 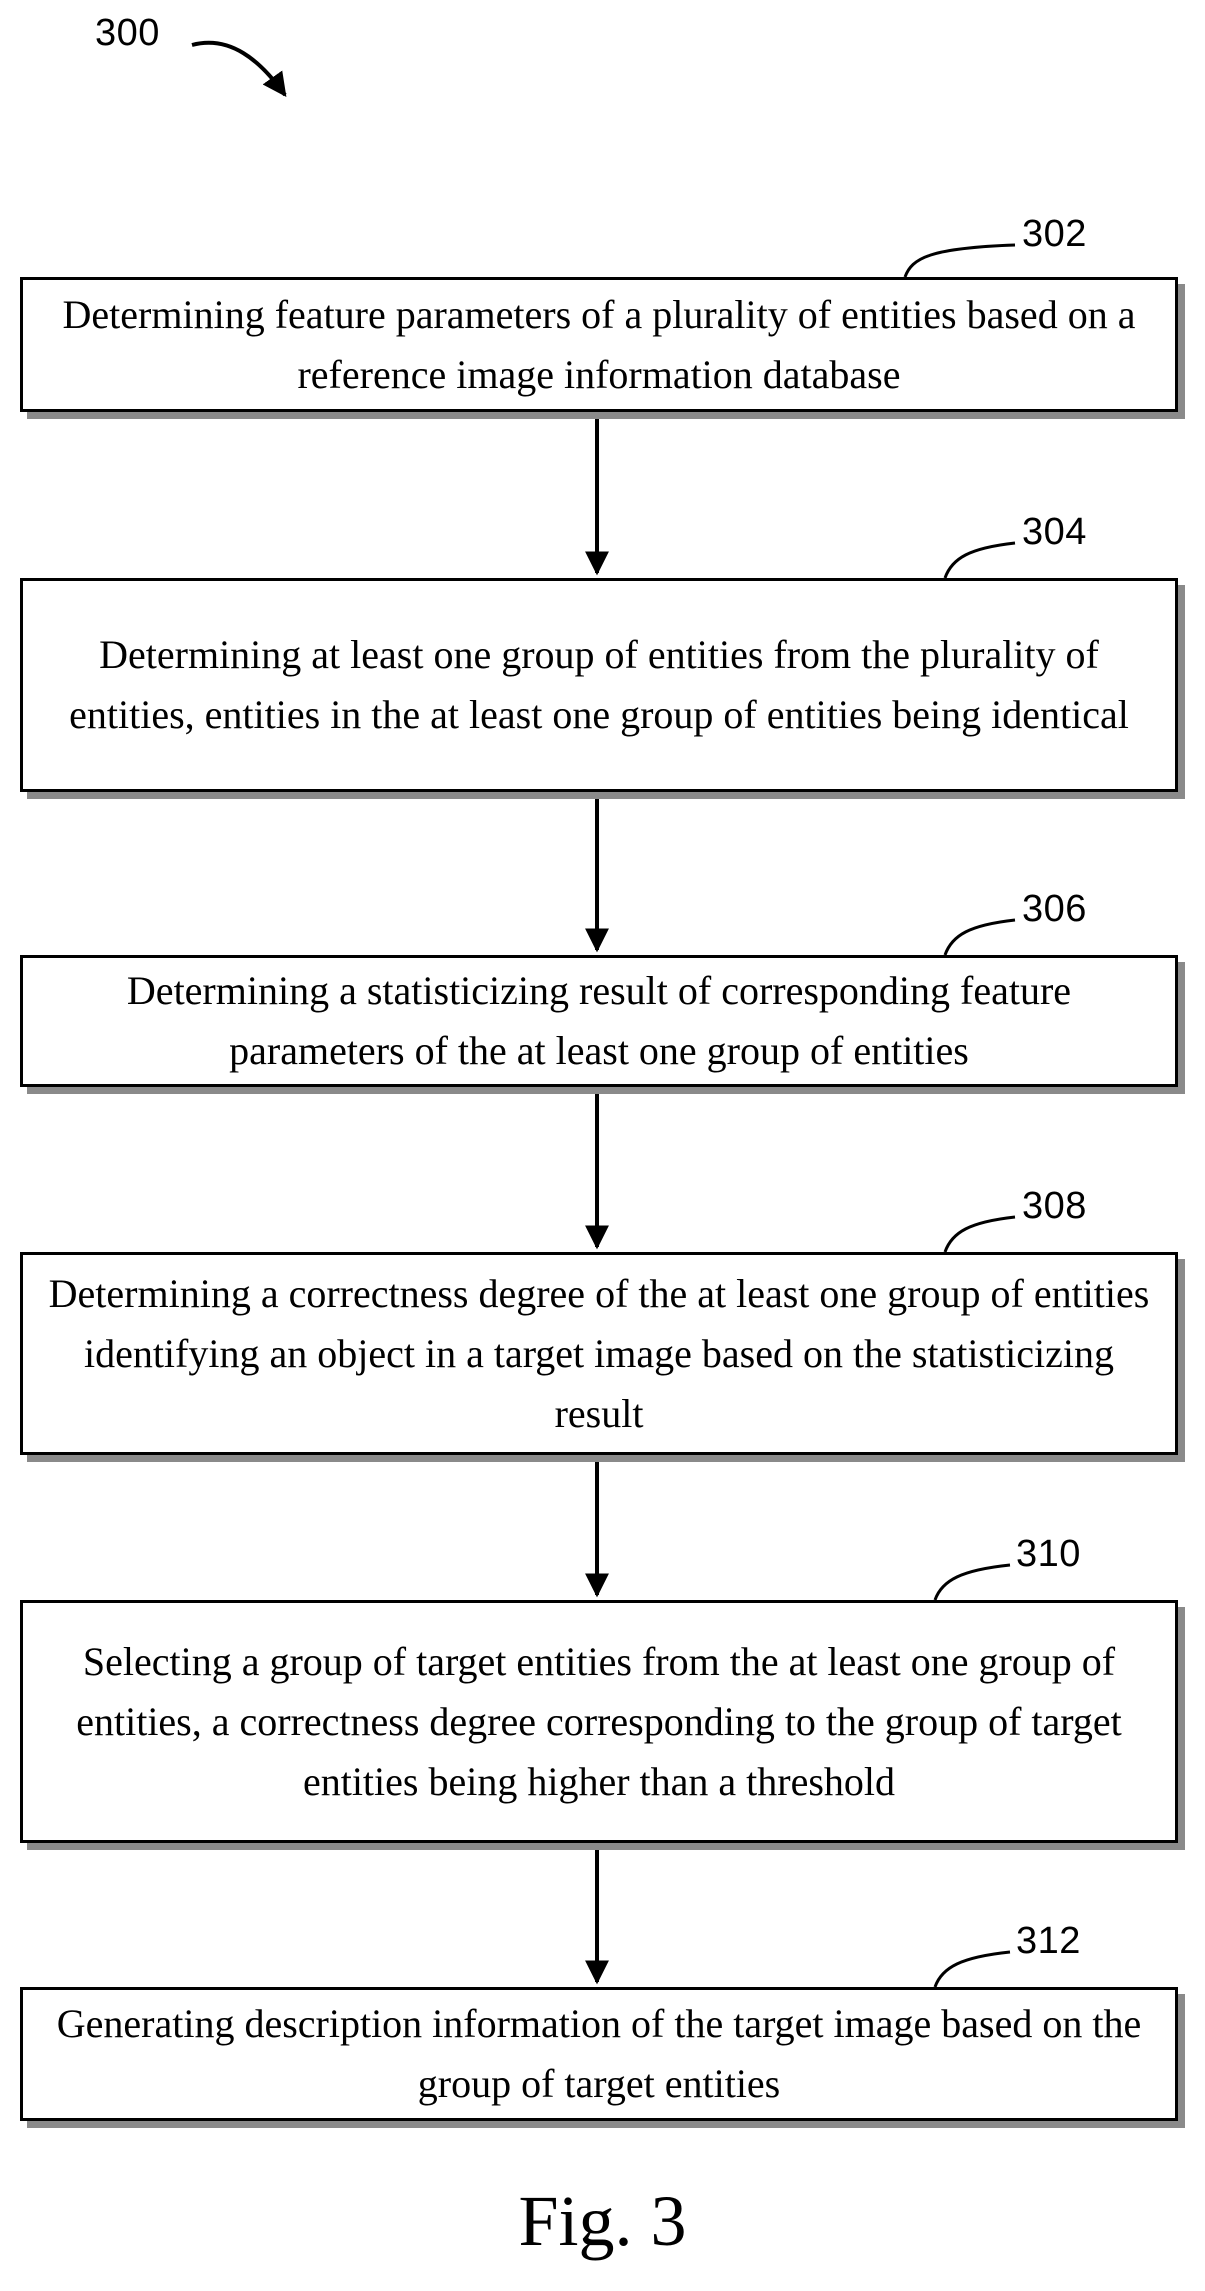 I want to click on step-ref-312: 312, so click(x=1048, y=1941).